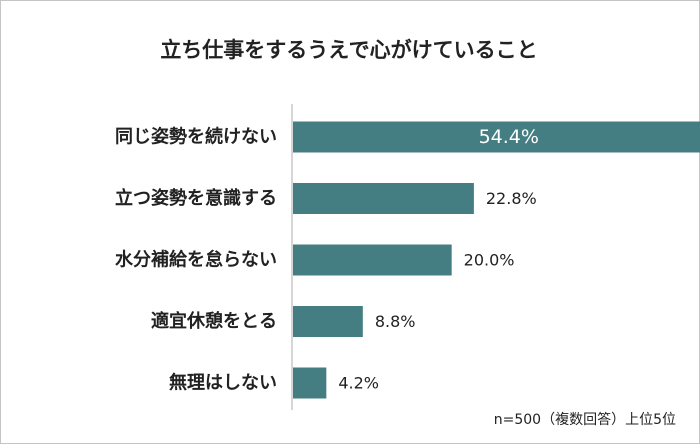 This screenshot has height=444, width=700. I want to click on category-label: 同じ姿勢を続けない, so click(196, 137).